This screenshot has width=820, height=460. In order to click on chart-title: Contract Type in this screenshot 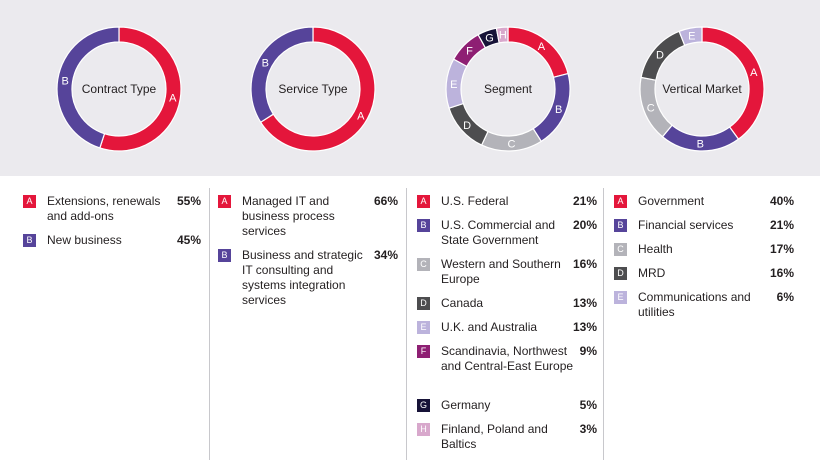, I will do `click(119, 89)`.